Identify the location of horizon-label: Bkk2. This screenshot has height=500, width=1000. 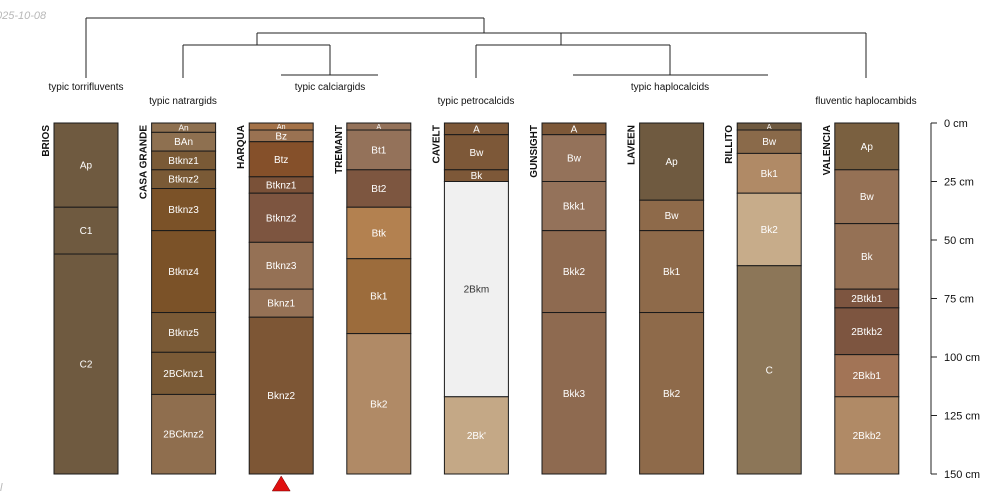
(574, 272).